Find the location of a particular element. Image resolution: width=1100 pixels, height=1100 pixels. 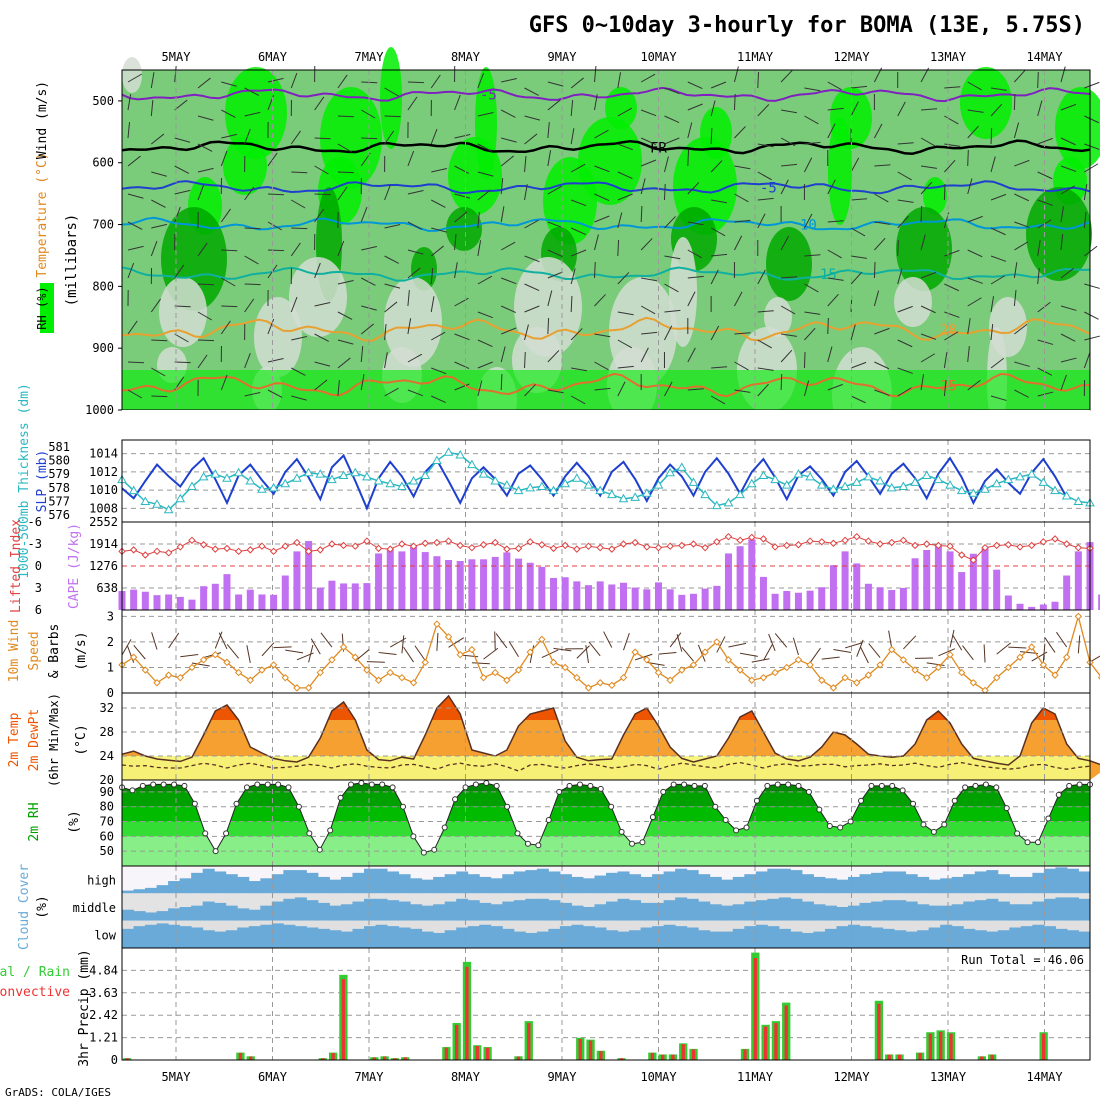

rh-line is located at coordinates (605, 818).